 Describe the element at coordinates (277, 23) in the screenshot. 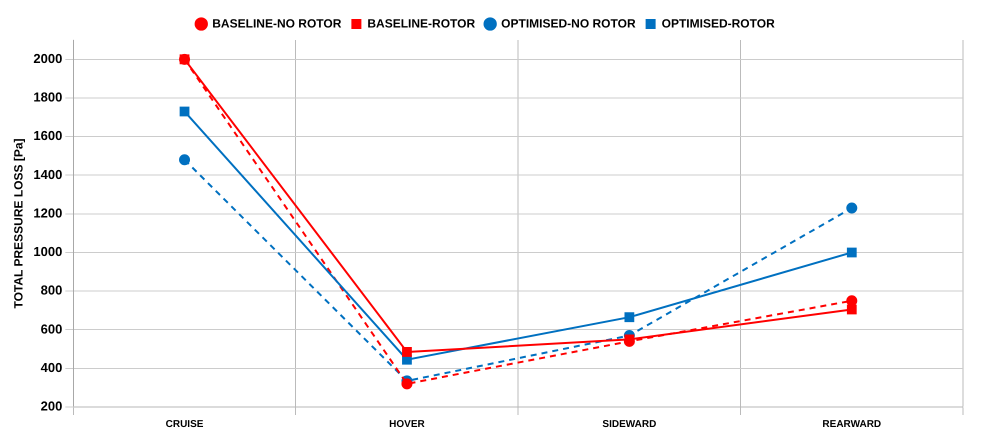

I see `legend-label: BASELINE-NO ROTOR` at that location.